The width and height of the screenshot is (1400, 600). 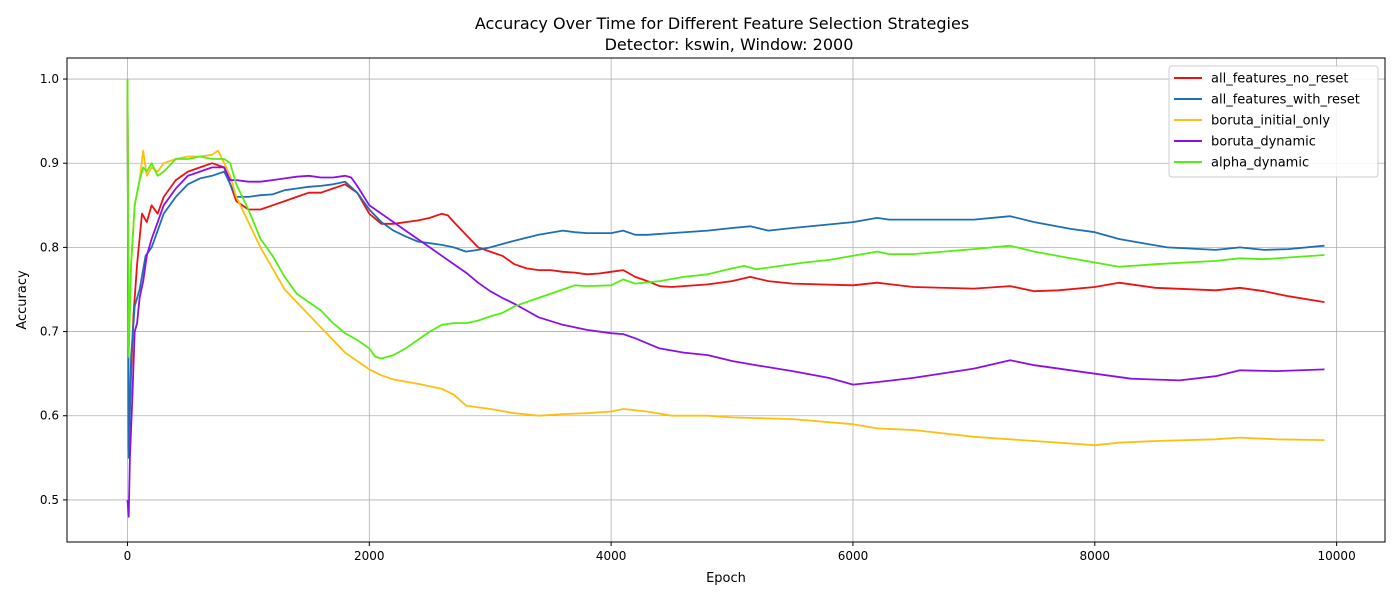 I want to click on y-axis-label: Accuracy, so click(x=22, y=300).